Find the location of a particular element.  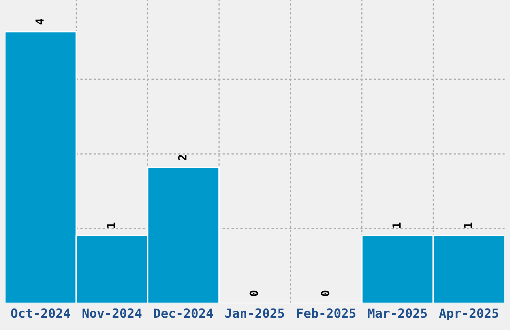

x-tick-label: Mar-2025 is located at coordinates (398, 313).